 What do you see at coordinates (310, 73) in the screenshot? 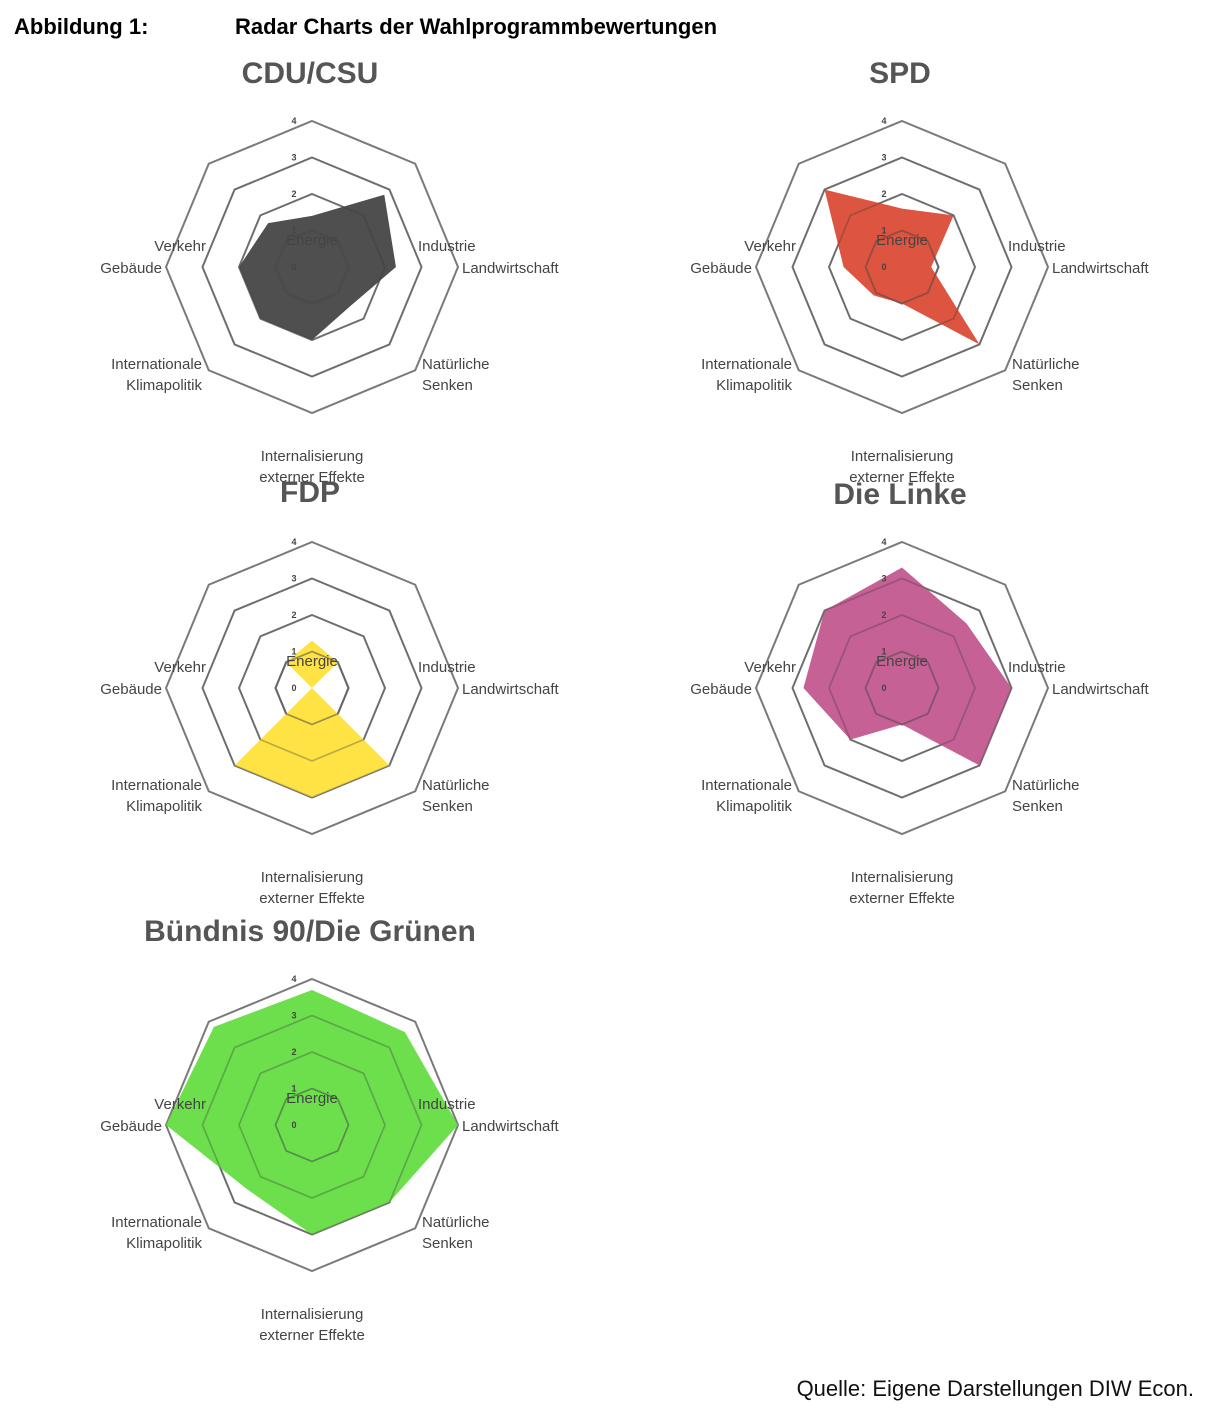
I see `chart-title: CDU/CSU` at bounding box center [310, 73].